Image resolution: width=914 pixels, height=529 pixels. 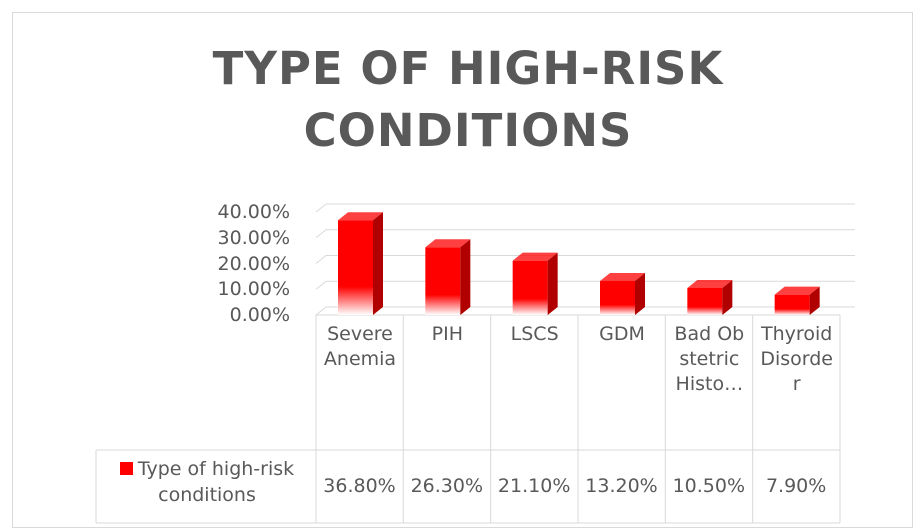 I want to click on y-tick-label: 30.00%, so click(x=253, y=237).